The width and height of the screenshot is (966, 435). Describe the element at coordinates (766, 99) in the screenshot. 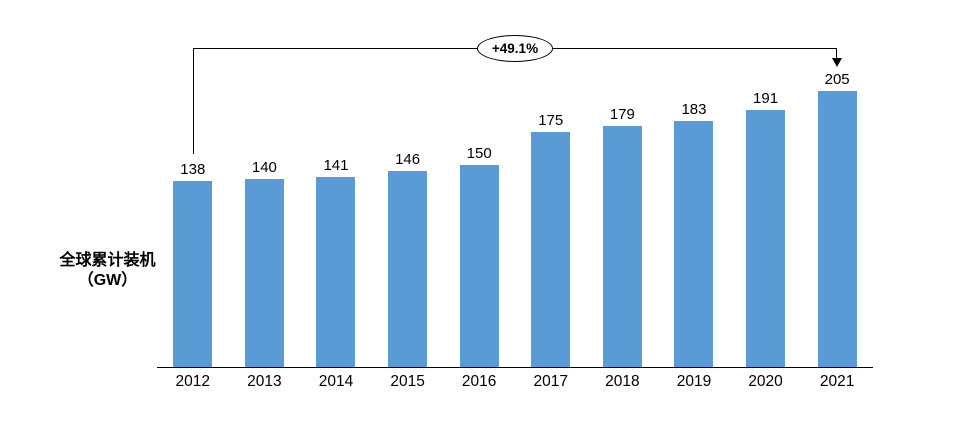

I see `bar-value-label: 191` at that location.